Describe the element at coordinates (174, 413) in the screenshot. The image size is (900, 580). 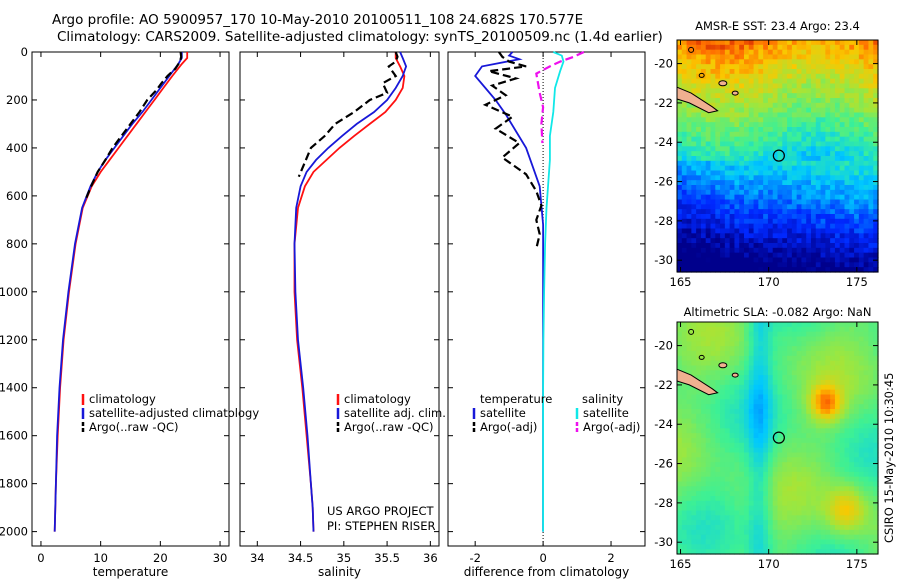
I see `legend-label: satellite-adjusted climatology` at that location.